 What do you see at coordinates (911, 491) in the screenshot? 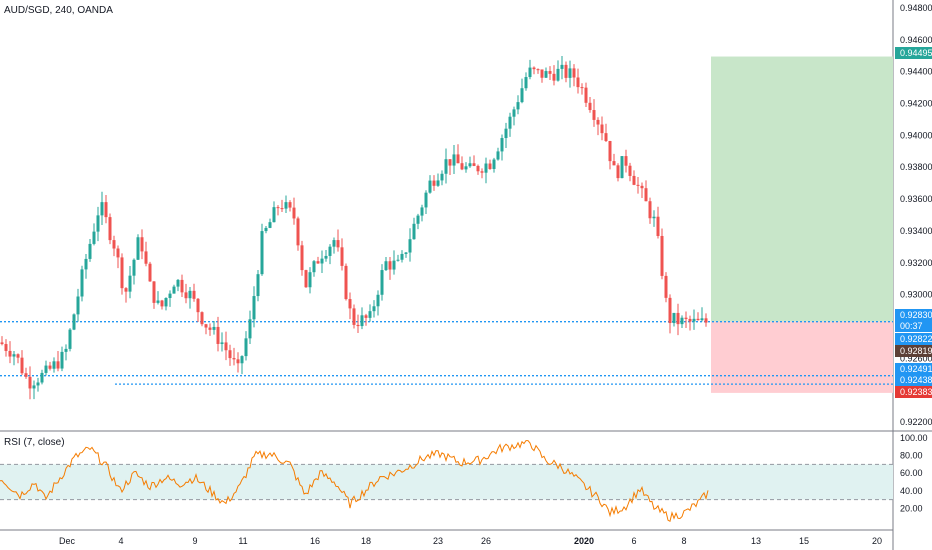
I see `rsi-axis-label: 40.00` at bounding box center [911, 491].